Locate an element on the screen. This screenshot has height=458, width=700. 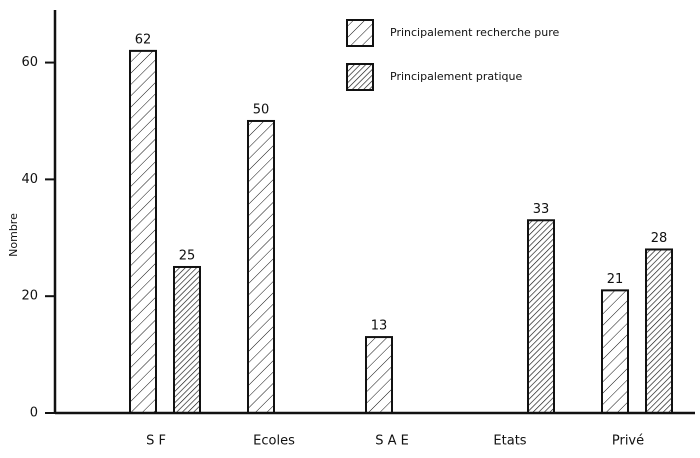
data-label: 62 is located at coordinates (143, 39).